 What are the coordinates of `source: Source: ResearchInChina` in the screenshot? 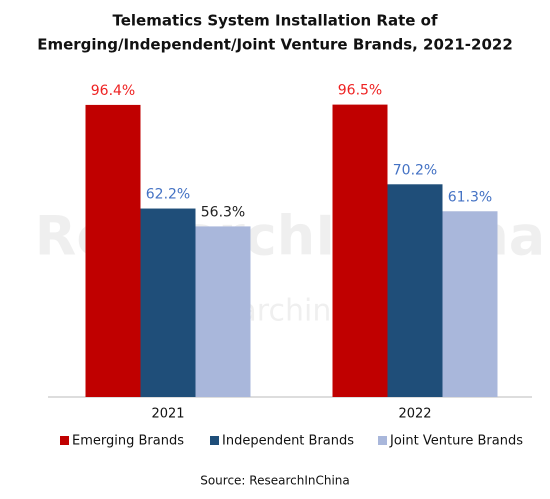 It's located at (275, 481).